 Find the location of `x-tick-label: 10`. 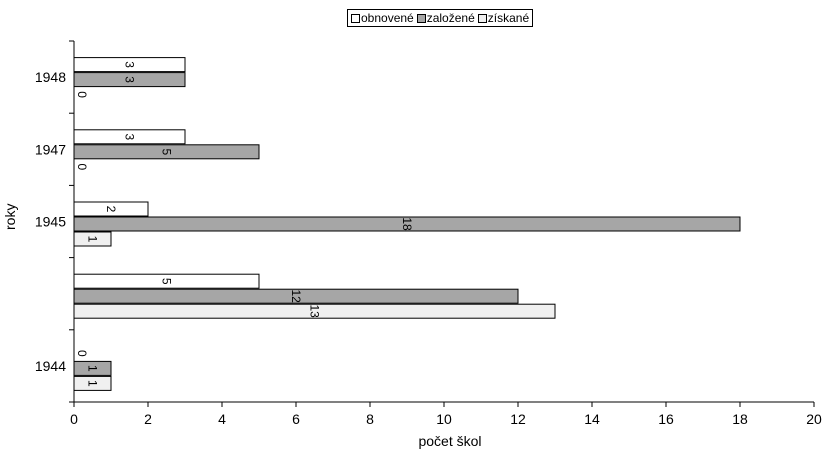

x-tick-label: 10 is located at coordinates (444, 419).